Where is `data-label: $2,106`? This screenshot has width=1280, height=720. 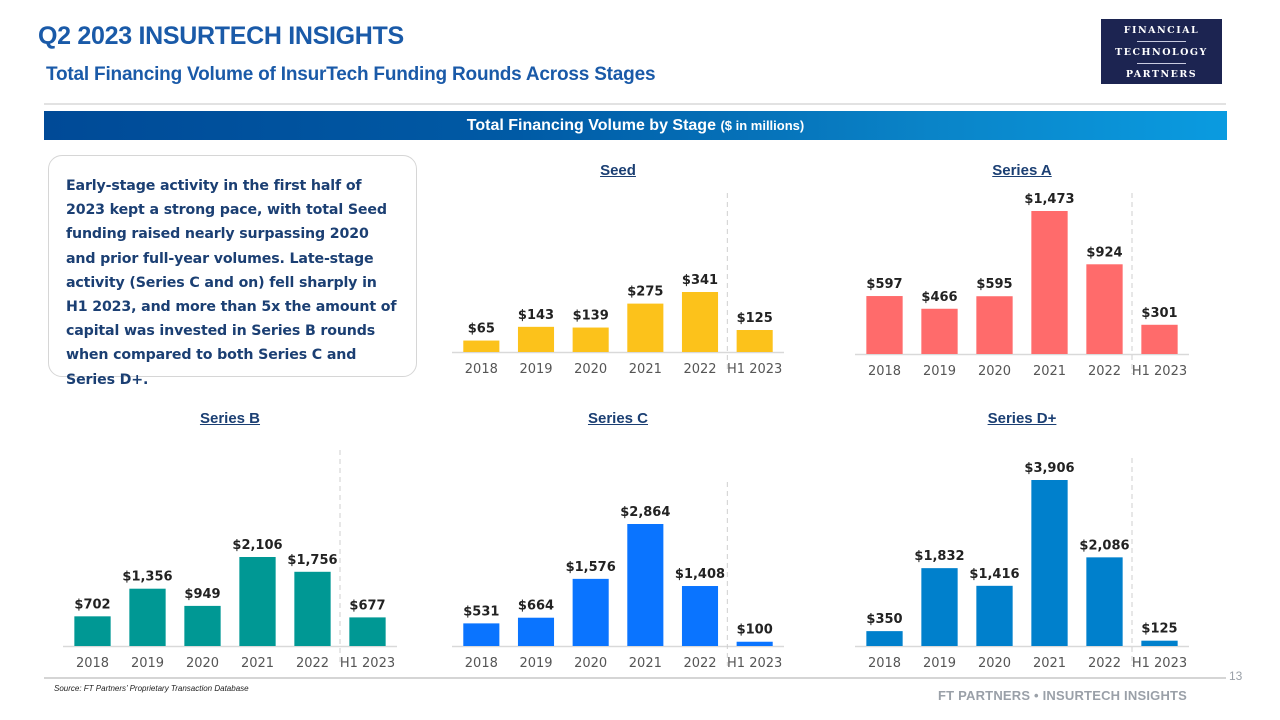
data-label: $2,106 is located at coordinates (257, 545).